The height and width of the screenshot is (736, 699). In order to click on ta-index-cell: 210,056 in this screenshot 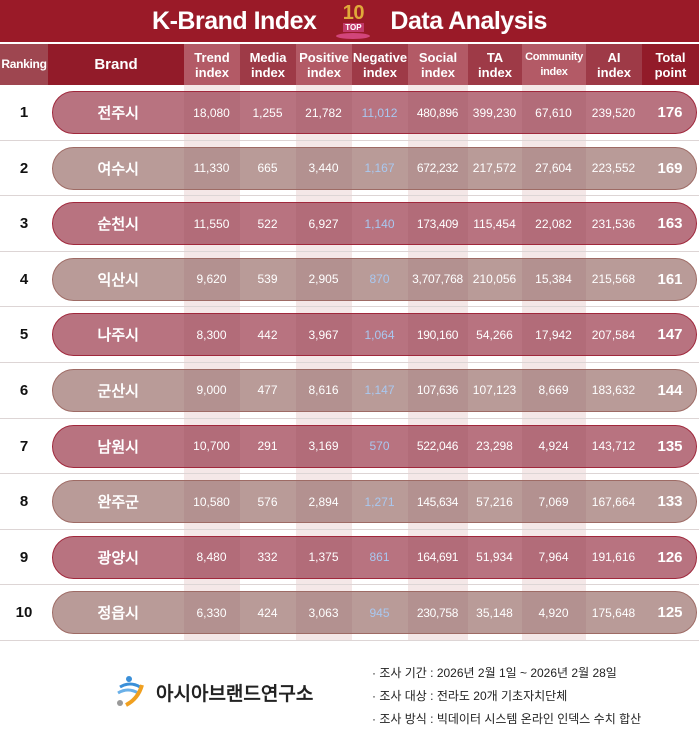, I will do `click(494, 279)`.